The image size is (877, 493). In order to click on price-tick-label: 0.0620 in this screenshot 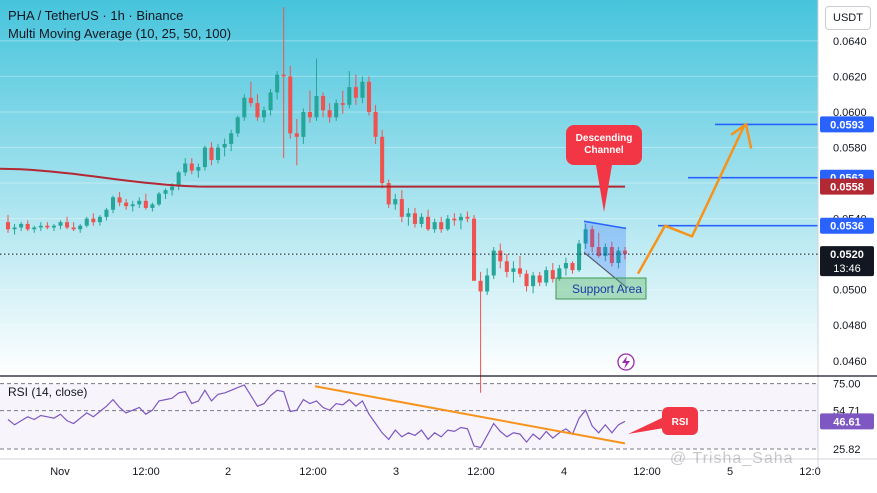, I will do `click(850, 77)`.